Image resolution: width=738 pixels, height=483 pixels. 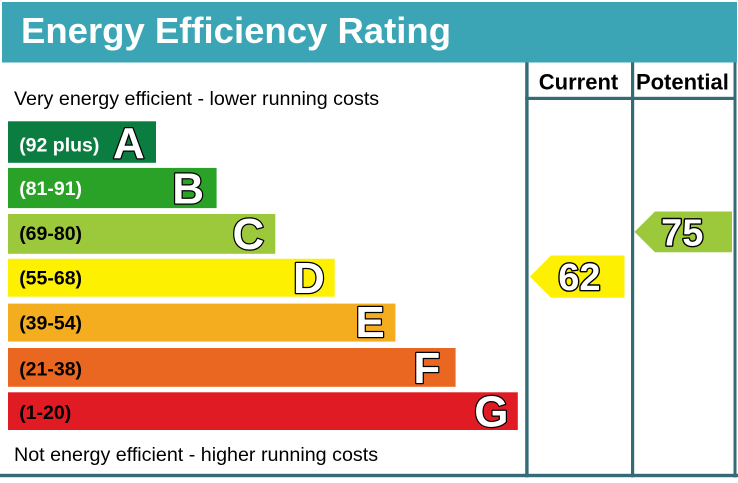 I want to click on svg-text: 62, so click(x=579, y=278).